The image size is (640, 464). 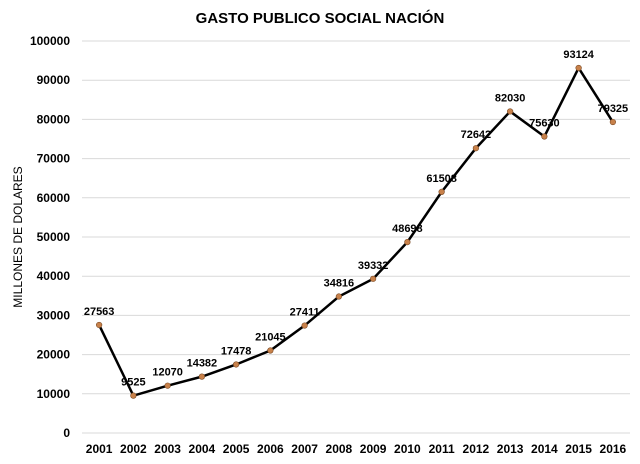 I want to click on x-tick-label: 2005, so click(x=236, y=449).